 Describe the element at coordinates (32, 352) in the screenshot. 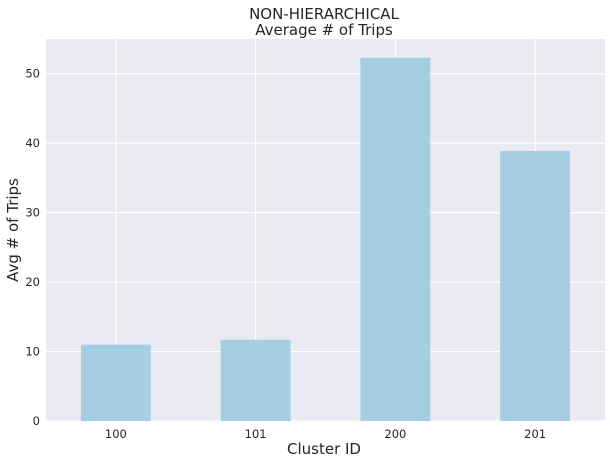

I see `y-tick-label: 10` at that location.